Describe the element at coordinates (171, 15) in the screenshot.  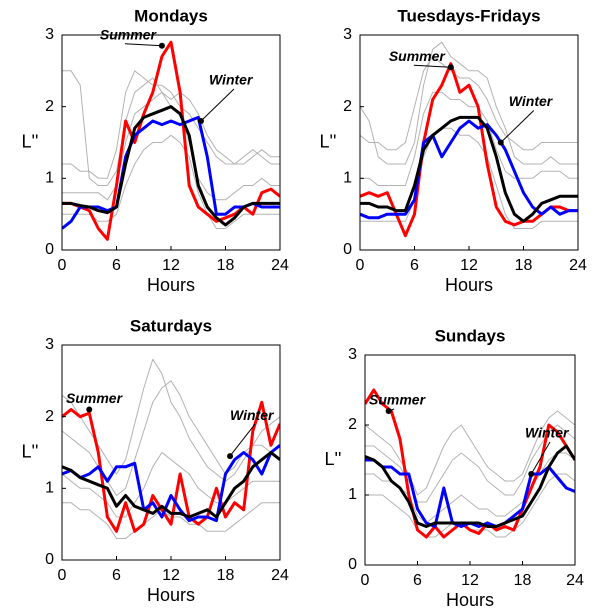
I see `chart-title: Mondays` at that location.